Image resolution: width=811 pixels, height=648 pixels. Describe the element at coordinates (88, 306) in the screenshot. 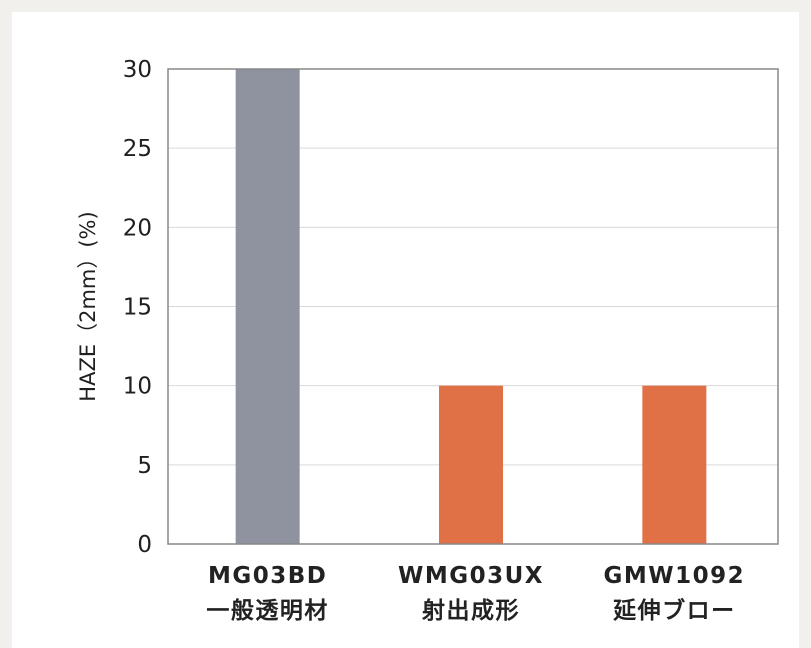

I see `y-axis-title: HAZE（2mm）(%)` at that location.